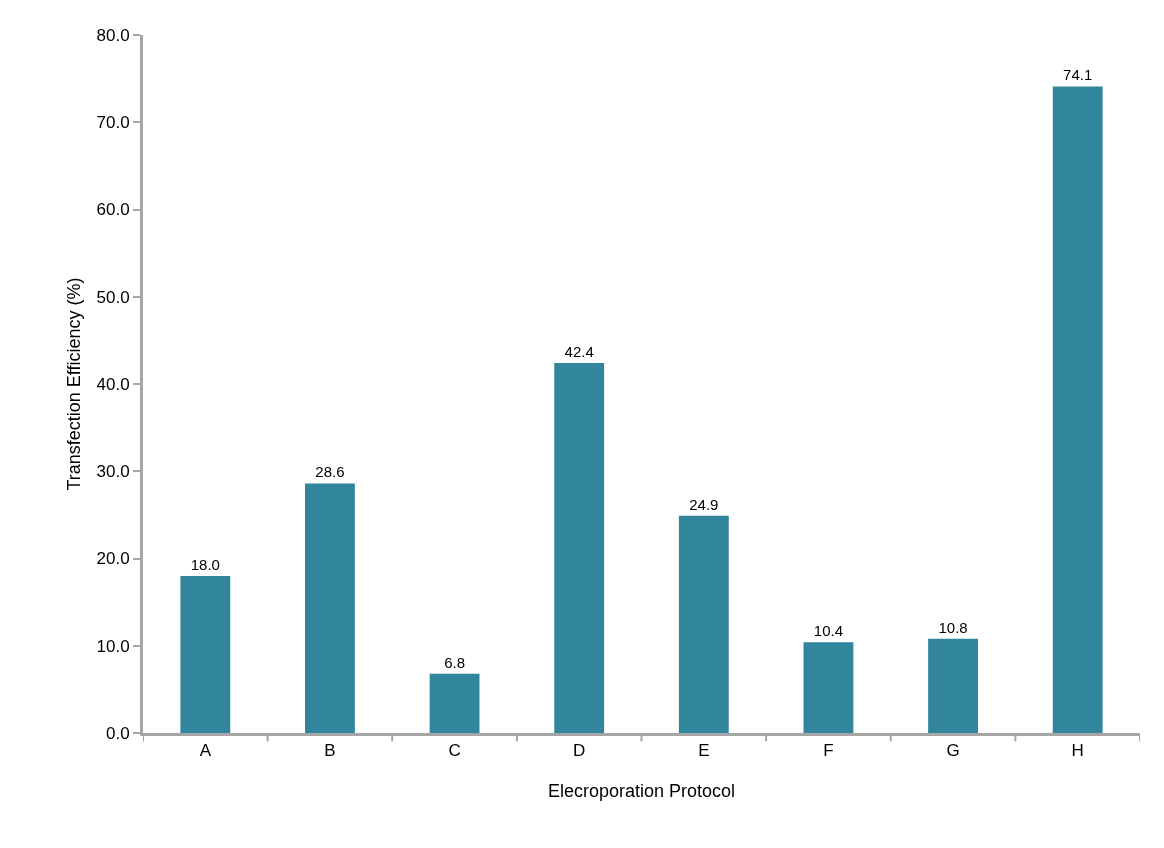  I want to click on data-label: 28.6, so click(330, 472).